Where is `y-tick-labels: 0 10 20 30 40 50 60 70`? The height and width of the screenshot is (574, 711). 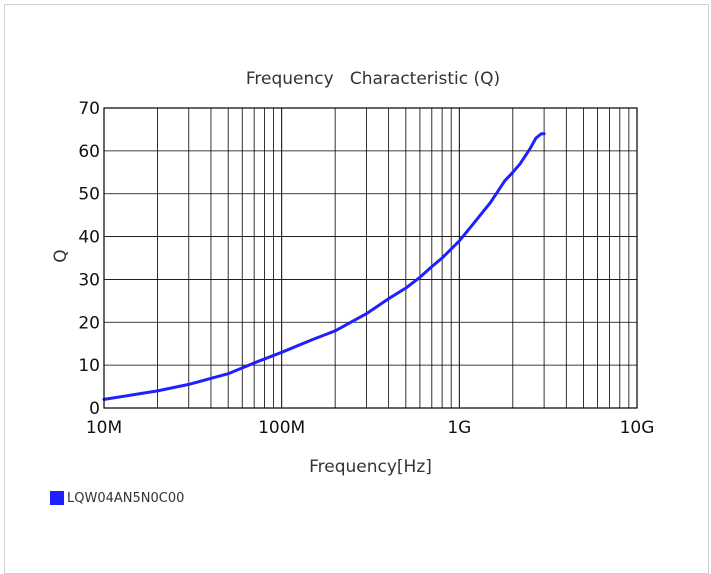
y-tick-labels: 0 10 20 30 40 50 60 70 is located at coordinates (89, 259).